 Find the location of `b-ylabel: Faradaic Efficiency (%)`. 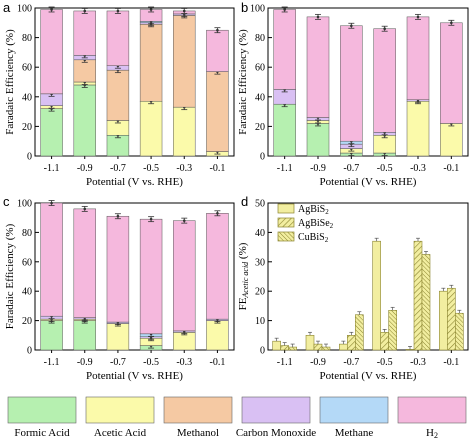

b-ylabel: Faradaic Efficiency (%) is located at coordinates (243, 82).